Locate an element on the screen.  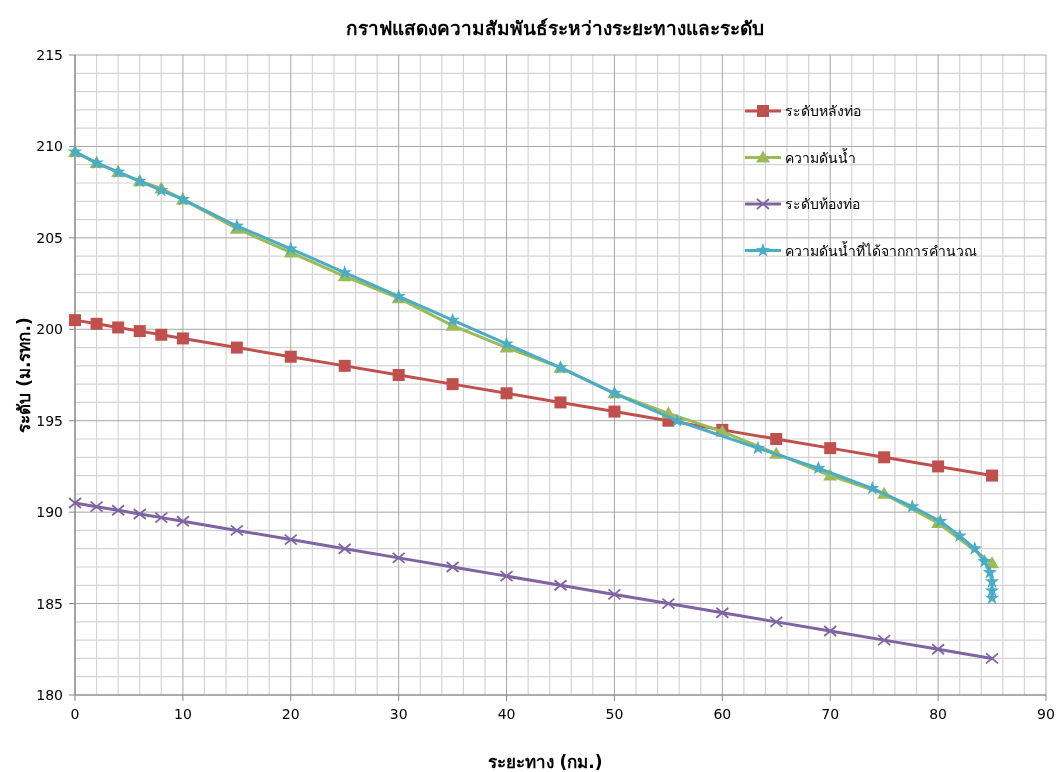
legend-label: ความดันน้ำ is located at coordinates (820, 156).